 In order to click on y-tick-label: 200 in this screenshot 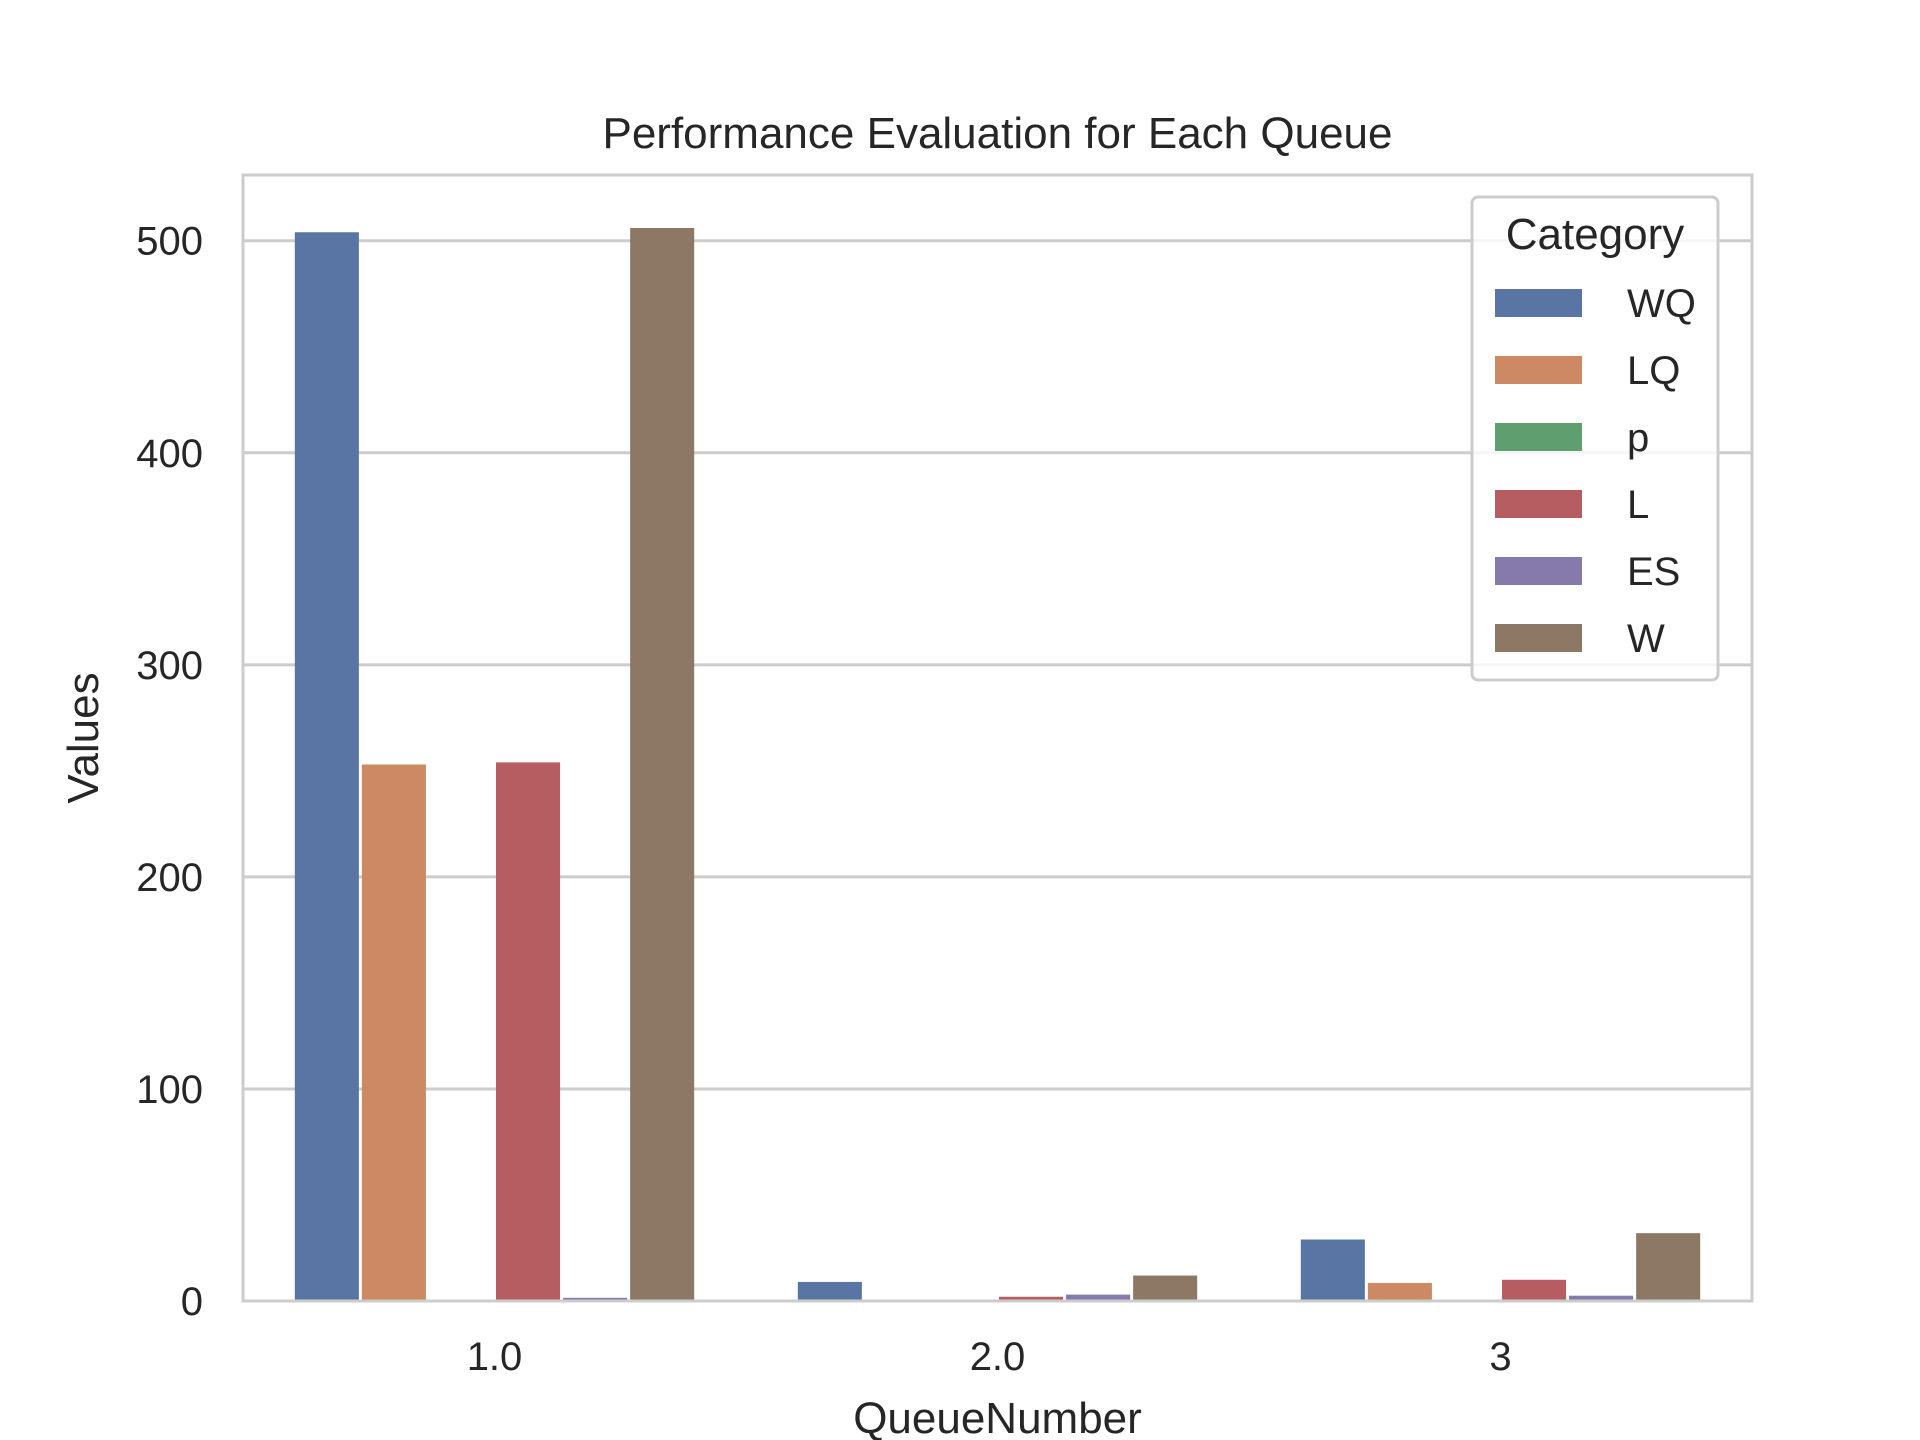, I will do `click(169, 878)`.